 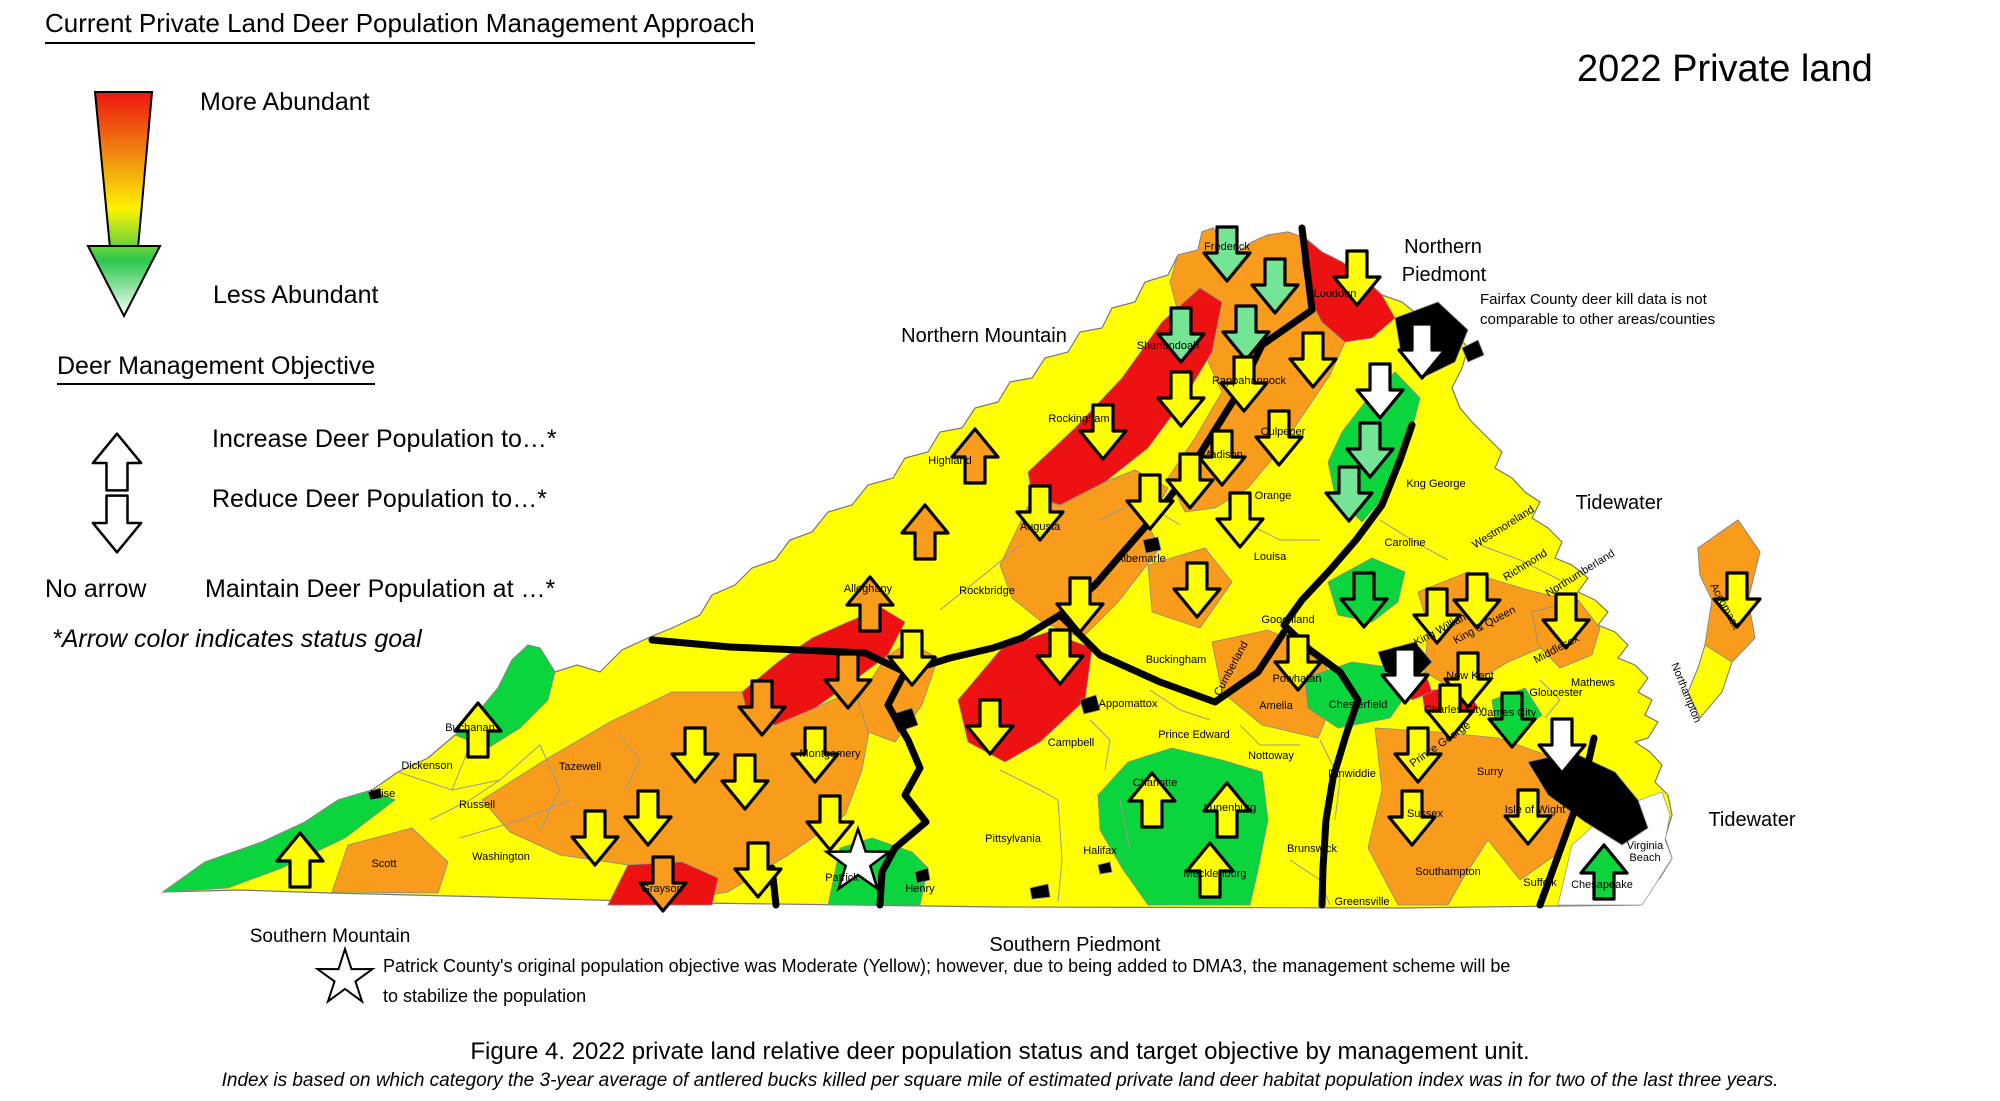 What do you see at coordinates (1090, 704) in the screenshot?
I see `lynchburg-city` at bounding box center [1090, 704].